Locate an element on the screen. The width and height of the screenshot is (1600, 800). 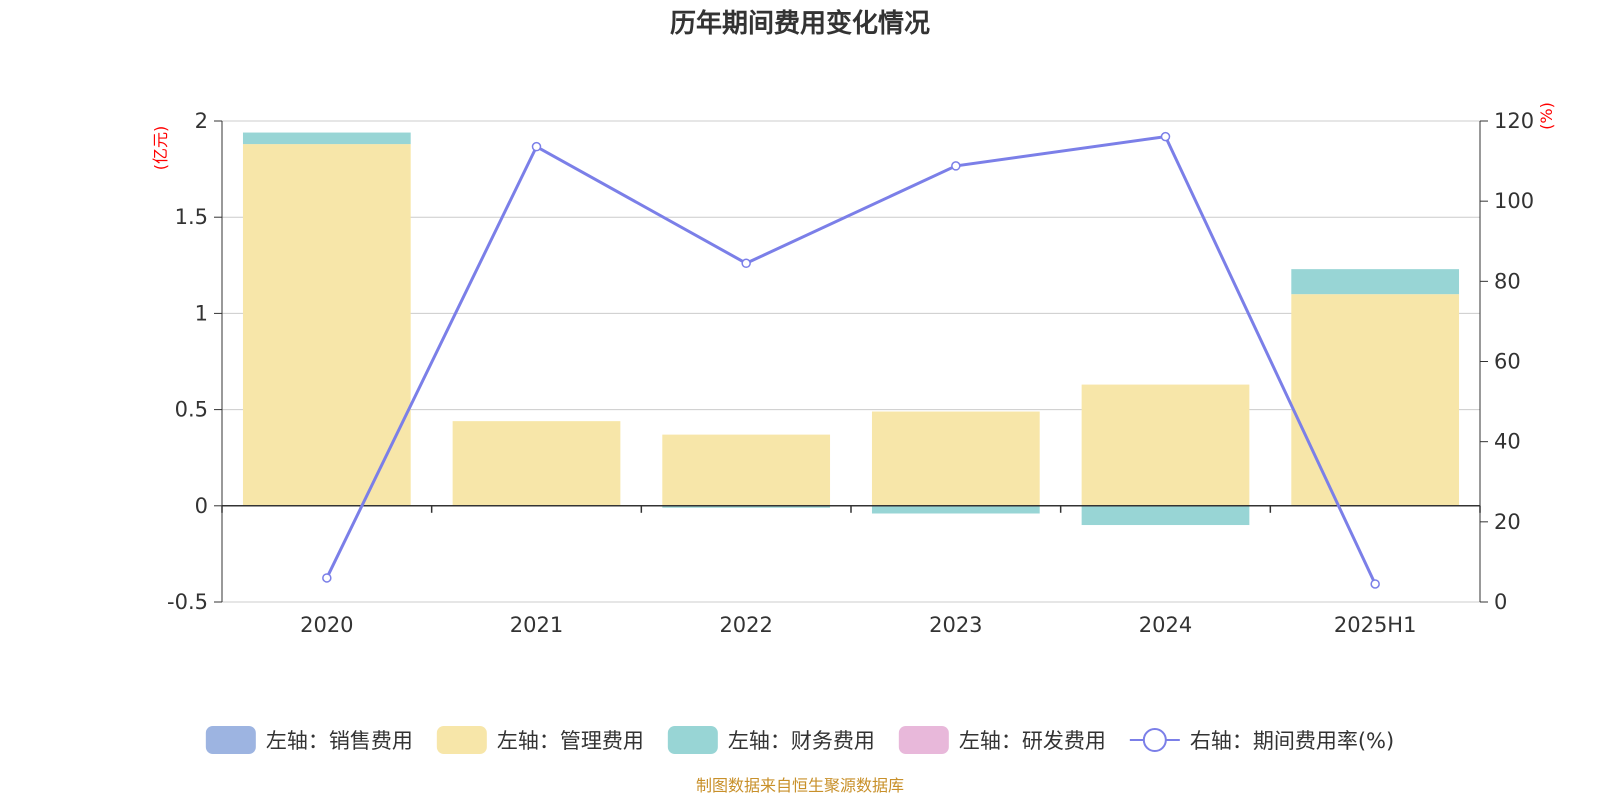
x-tick-label: 2025H1 is located at coordinates (1375, 625).